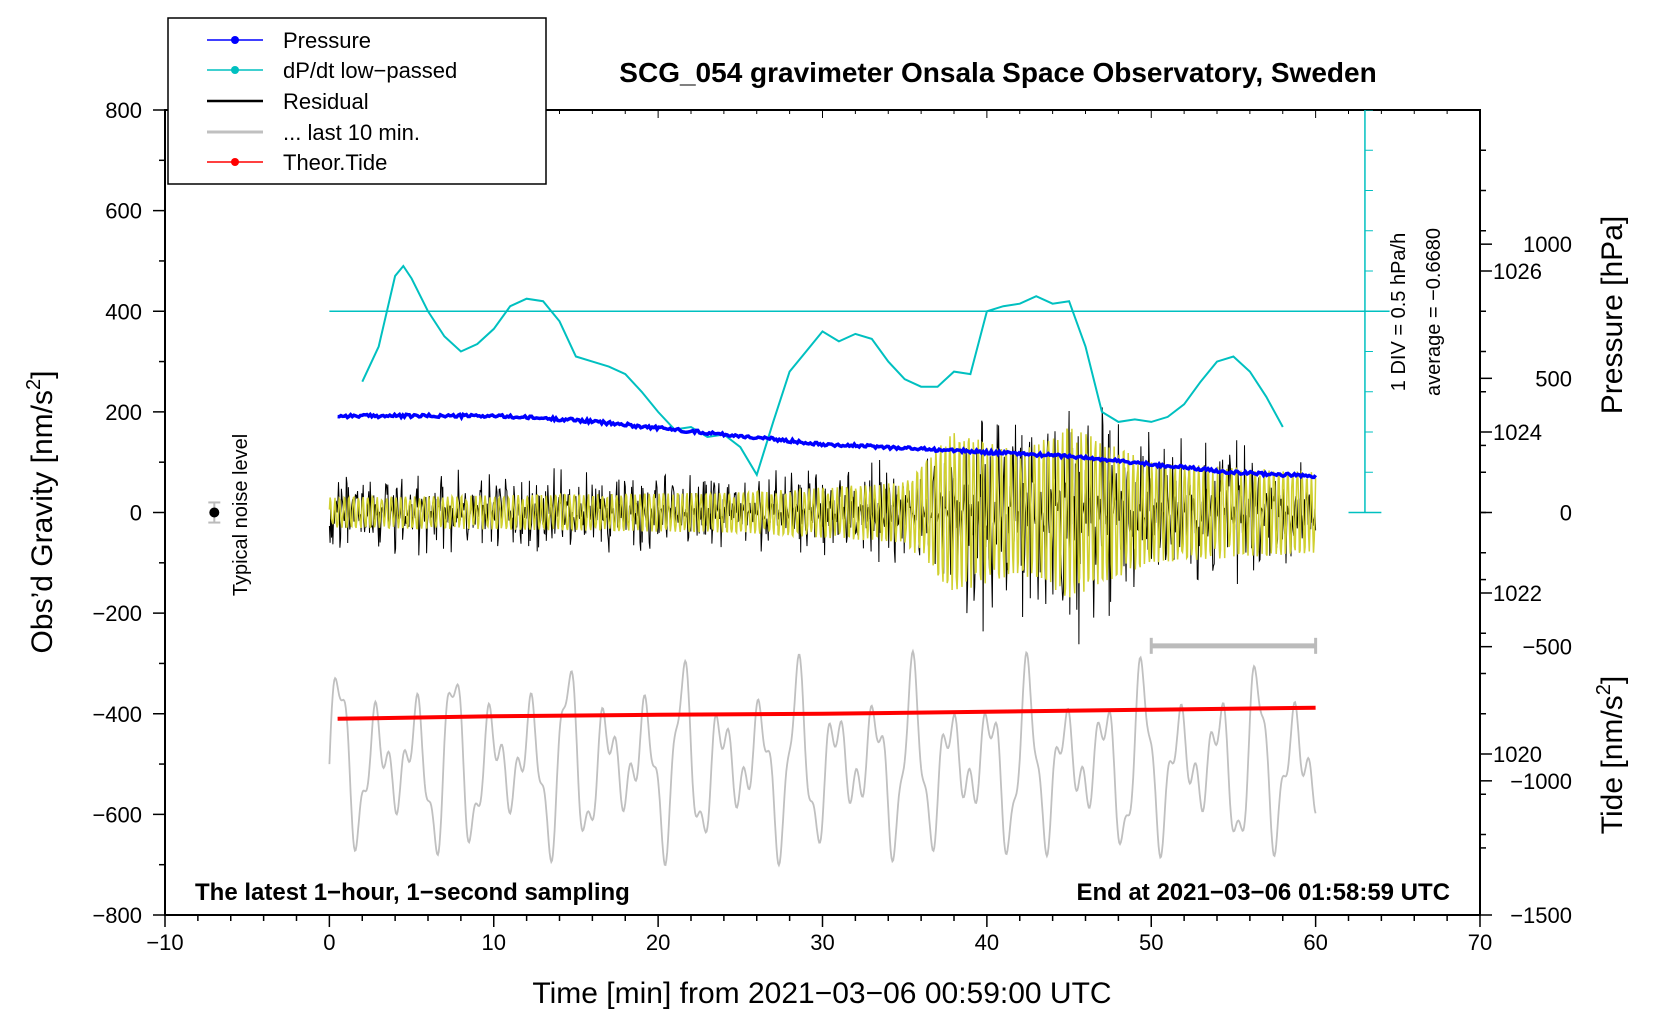 Image resolution: width=1660 pixels, height=1020 pixels. Describe the element at coordinates (235, 70) in the screenshot. I see `legend-marker-dpdt` at that location.